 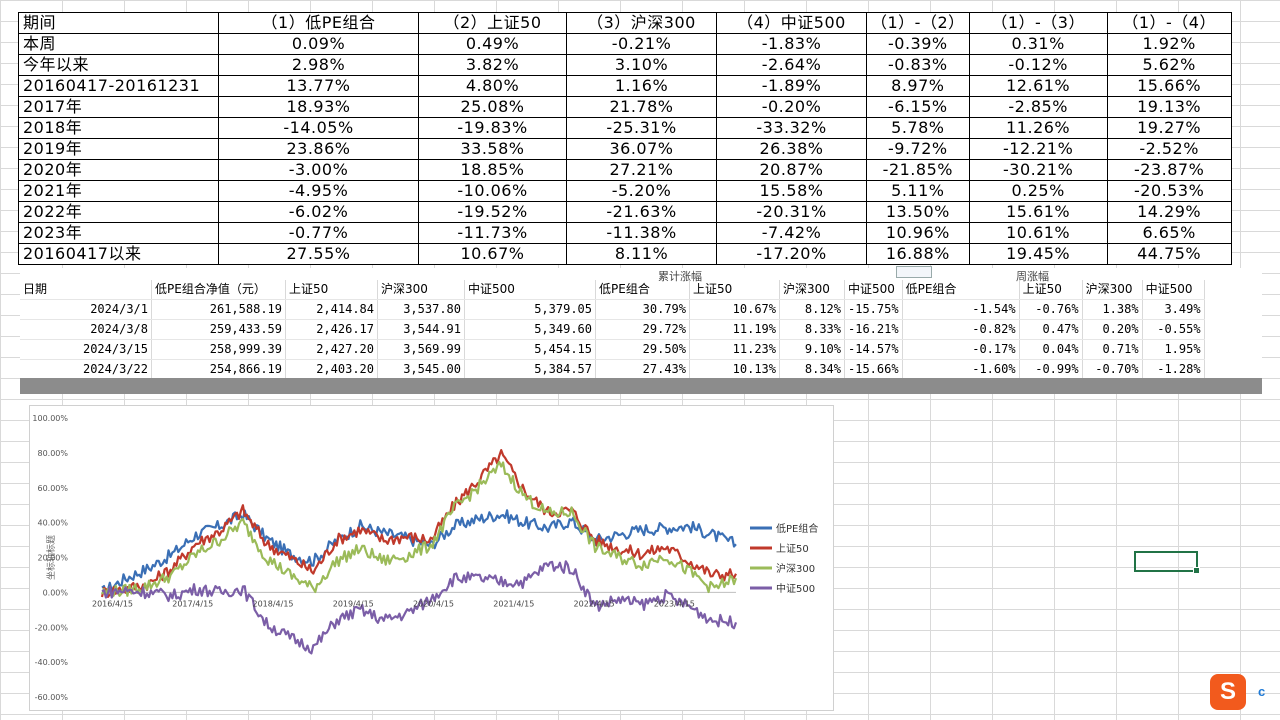 What do you see at coordinates (1038, 170) in the screenshot?
I see `summary-cell: -30.21%` at bounding box center [1038, 170].